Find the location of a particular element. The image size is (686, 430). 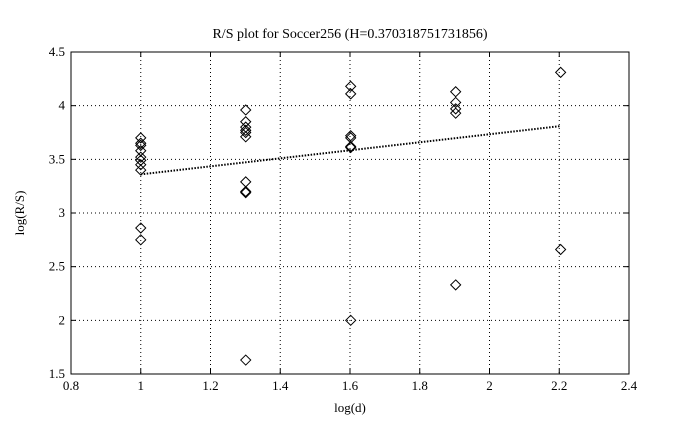

x-tick-label: 1.8 is located at coordinates (420, 385).